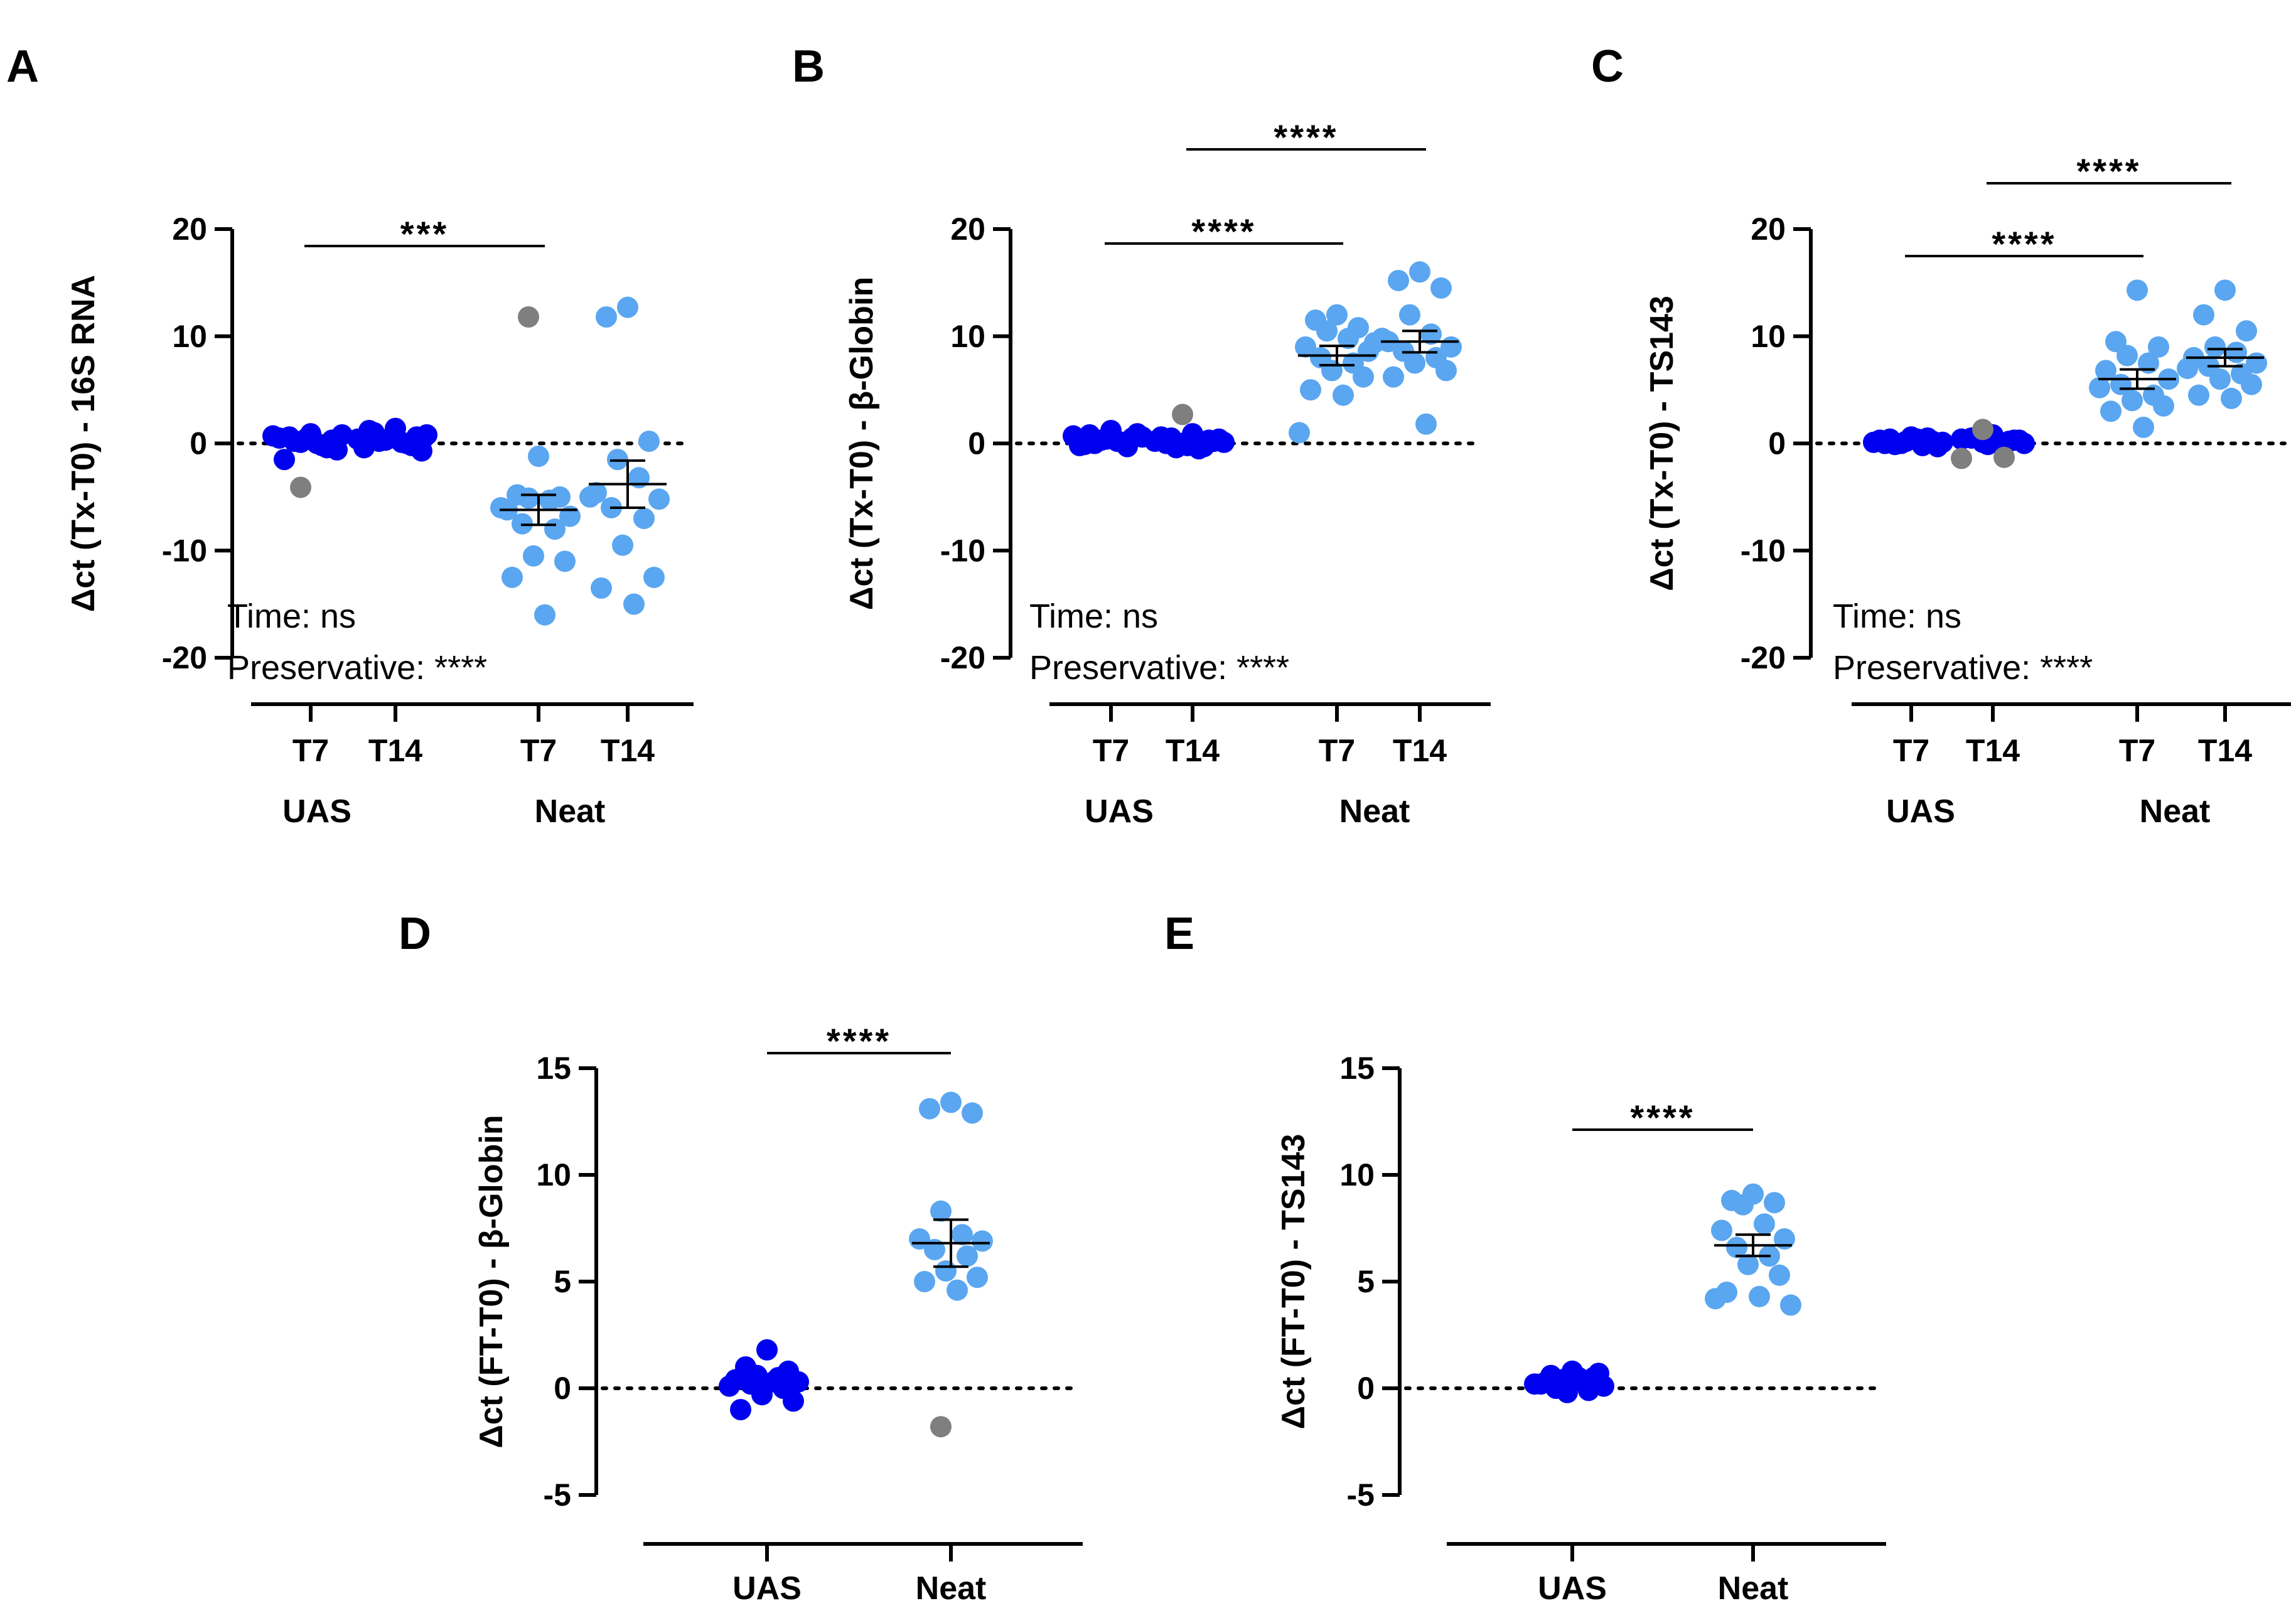 This screenshot has width=2296, height=1623. Describe the element at coordinates (300, 487) in the screenshot. I see `outlier-point` at that location.